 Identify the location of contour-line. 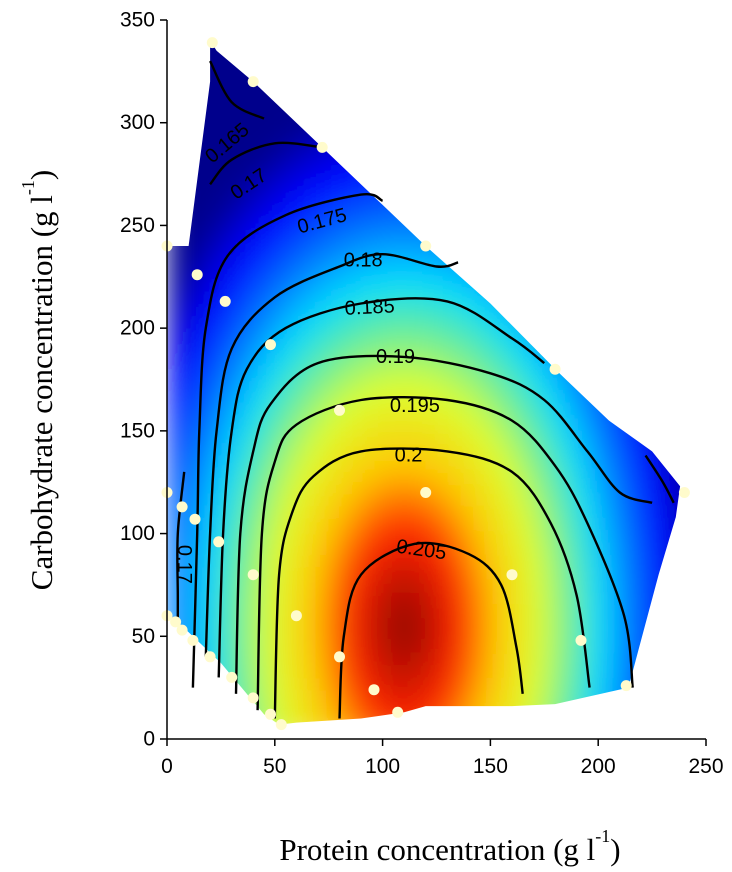
(237, 90).